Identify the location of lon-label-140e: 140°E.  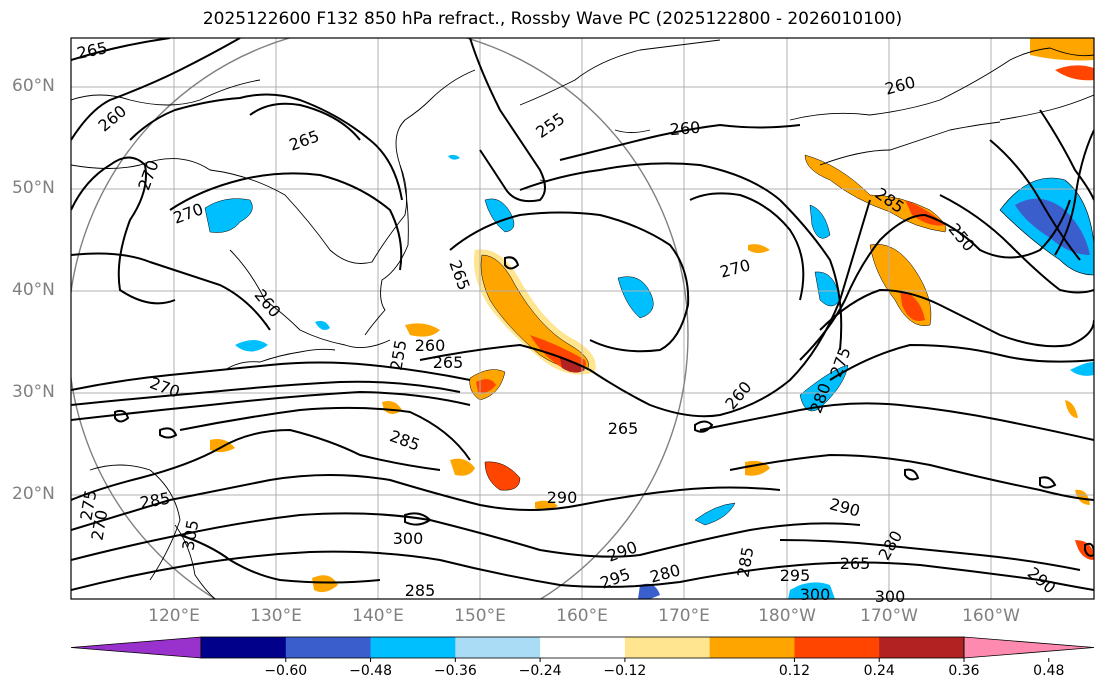
(378, 616).